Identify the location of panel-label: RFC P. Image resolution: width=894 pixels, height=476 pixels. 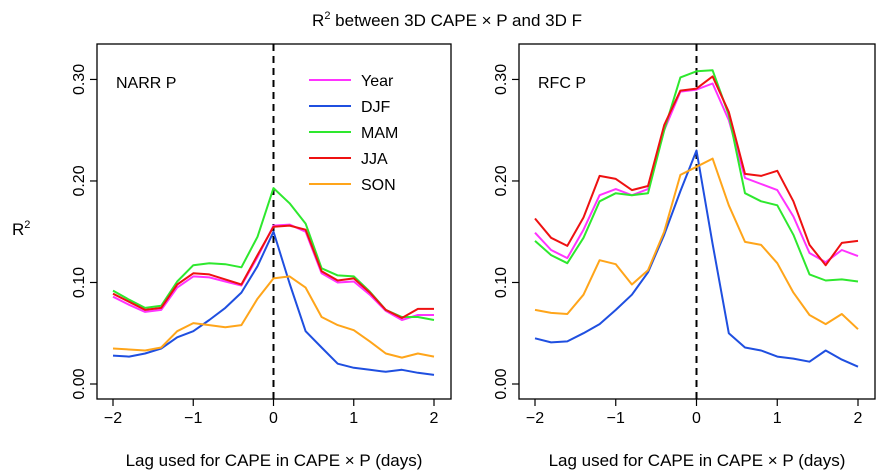
(562, 83).